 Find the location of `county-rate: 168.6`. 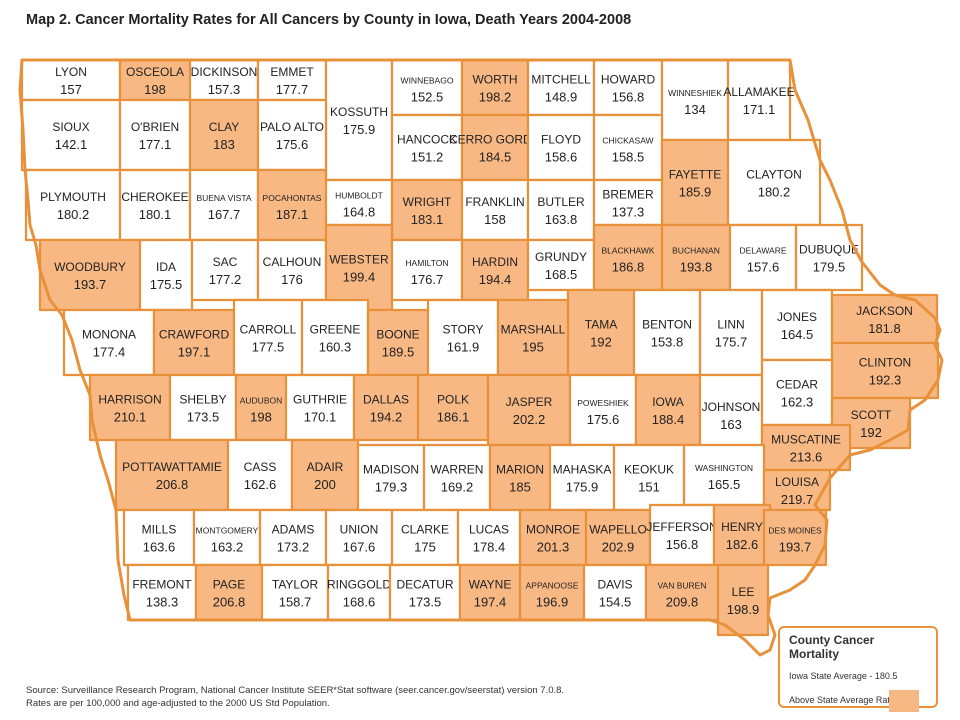

county-rate: 168.6 is located at coordinates (359, 602).